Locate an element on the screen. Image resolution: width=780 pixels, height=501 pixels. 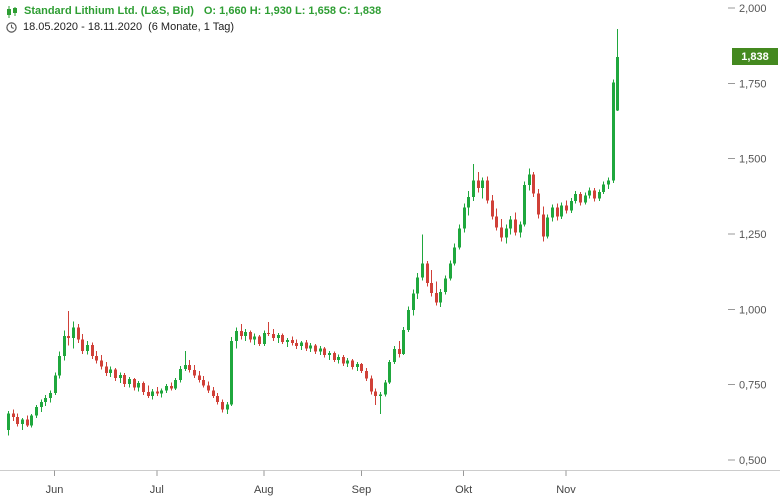
current-price-badge: 1,838 is located at coordinates (755, 57).